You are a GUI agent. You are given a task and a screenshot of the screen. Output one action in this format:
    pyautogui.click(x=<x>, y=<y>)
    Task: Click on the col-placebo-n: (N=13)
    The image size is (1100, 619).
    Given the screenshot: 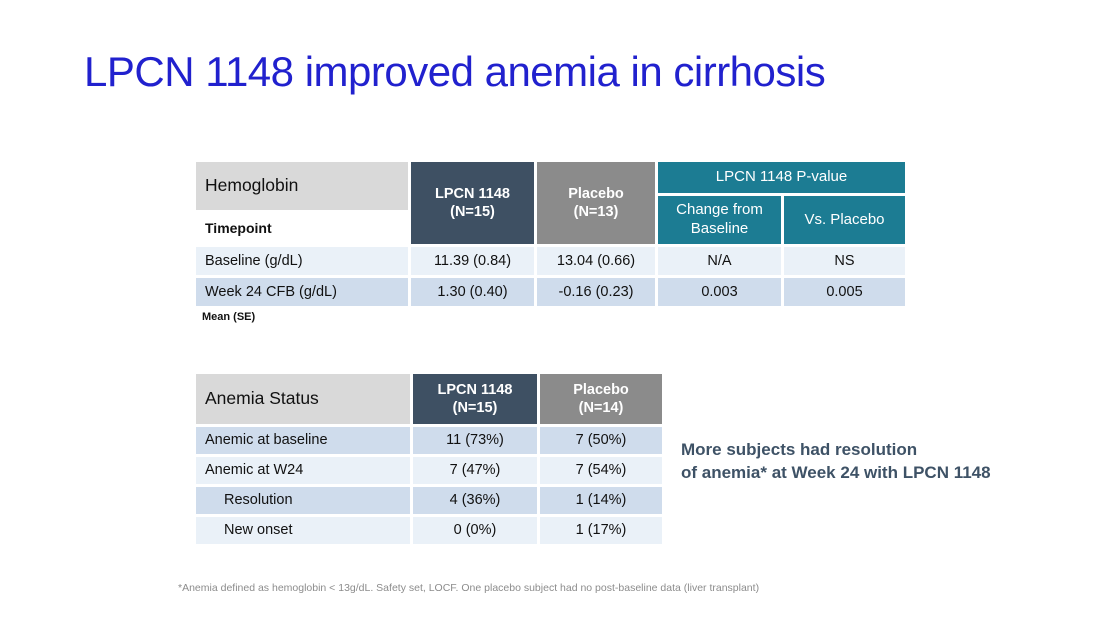 What is the action you would take?
    pyautogui.click(x=596, y=212)
    